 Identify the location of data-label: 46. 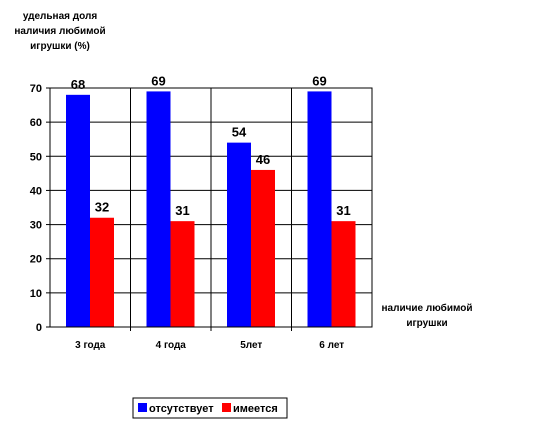
(263, 159).